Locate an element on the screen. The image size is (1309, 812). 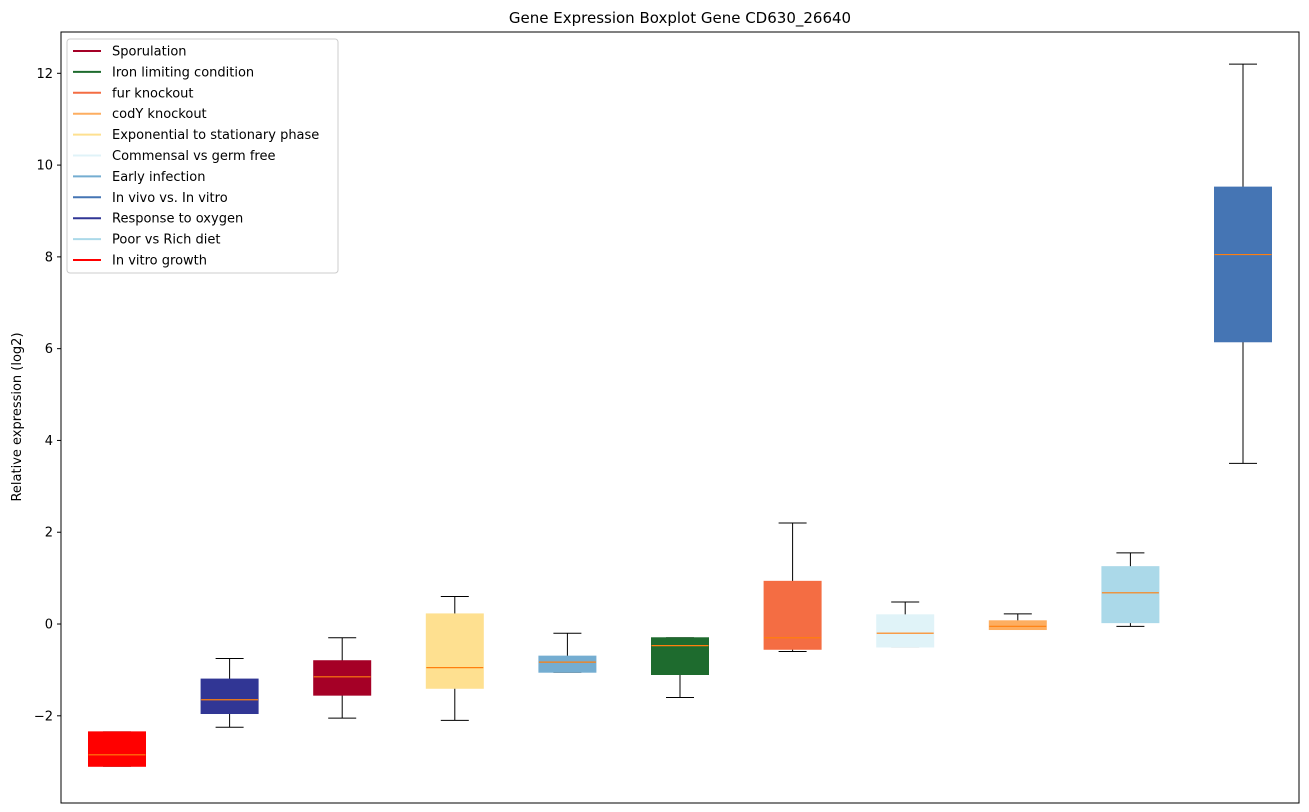
legend-label: In vivo vs. In vitro is located at coordinates (170, 198).